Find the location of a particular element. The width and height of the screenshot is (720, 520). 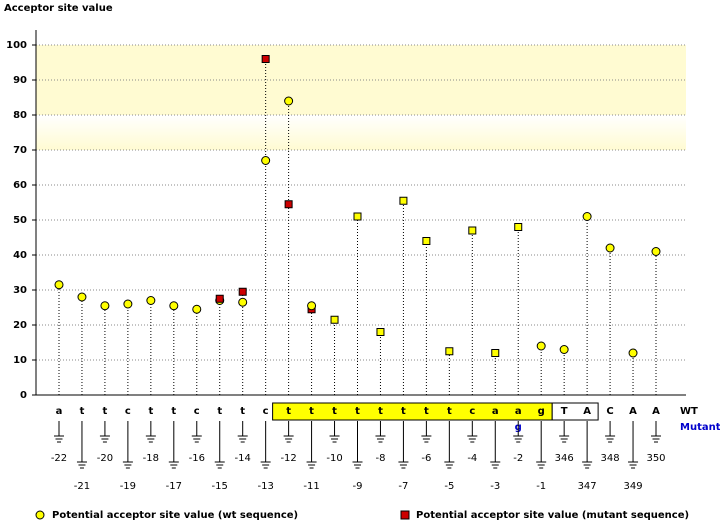

wt-row-label: WT is located at coordinates (689, 411).